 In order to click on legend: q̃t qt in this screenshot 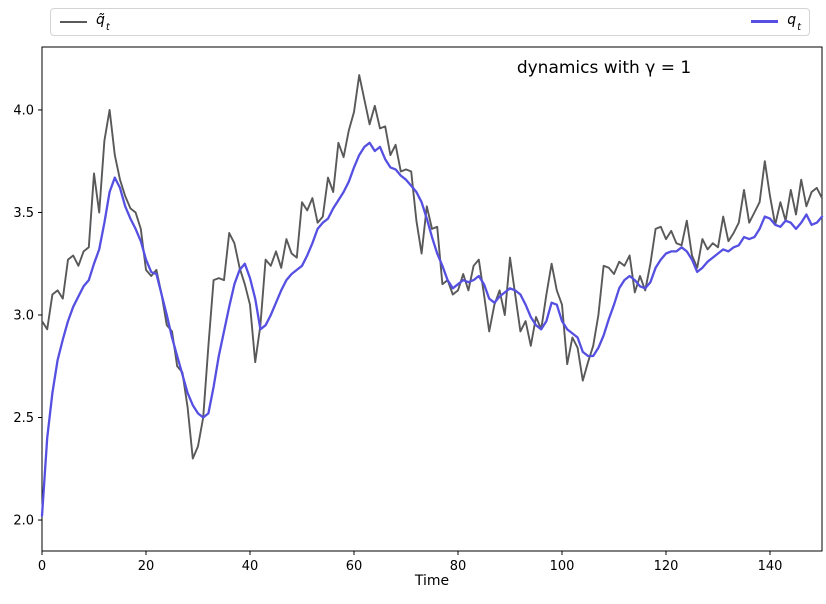, I will do `click(430, 22)`.